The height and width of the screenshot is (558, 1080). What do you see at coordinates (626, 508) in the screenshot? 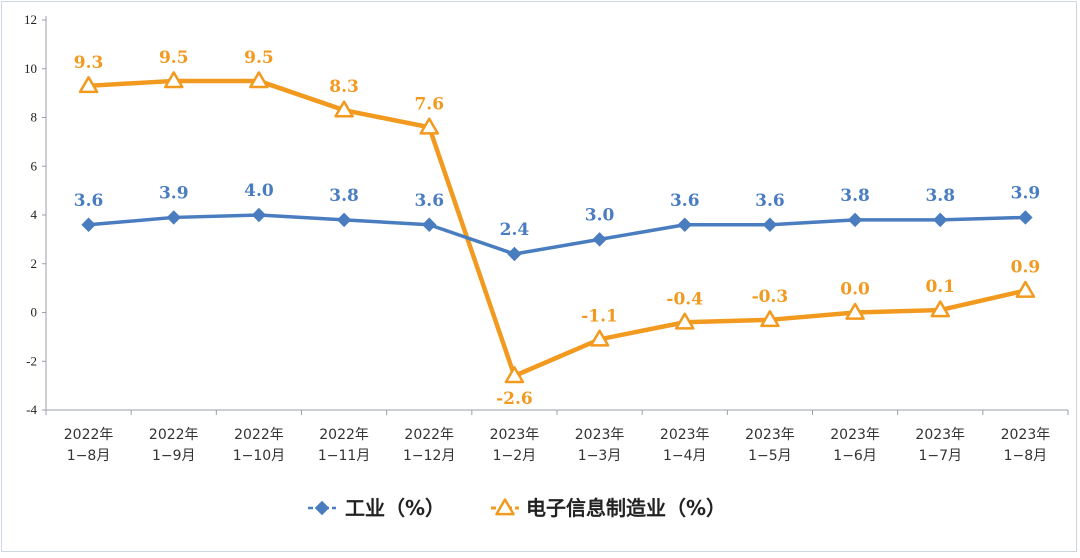
I see `legend-label: 电子信息制造业（%）` at bounding box center [626, 508].